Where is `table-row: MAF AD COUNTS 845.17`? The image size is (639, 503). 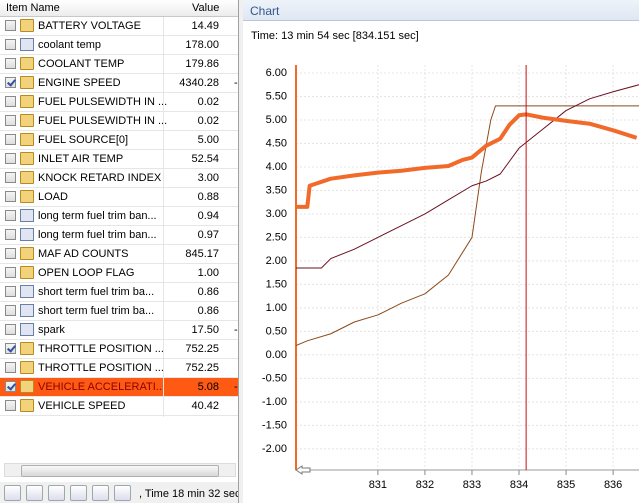 table-row: MAF AD COUNTS 845.17 is located at coordinates (119, 254).